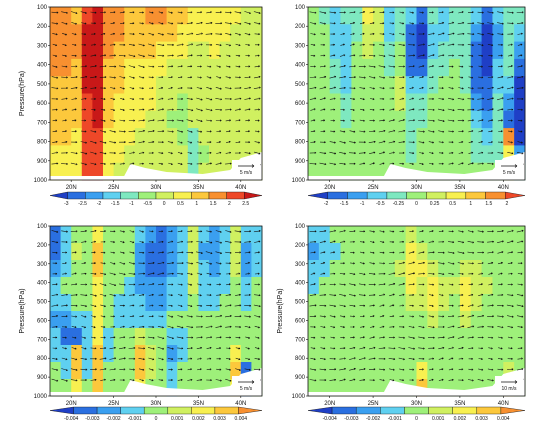 The height and width of the screenshot is (433, 545). I want to click on colorbar: -2 -1.5 -1 -0.5 -0.25 0 0.25 0.5 1 1.5 2, so click(416, 199).